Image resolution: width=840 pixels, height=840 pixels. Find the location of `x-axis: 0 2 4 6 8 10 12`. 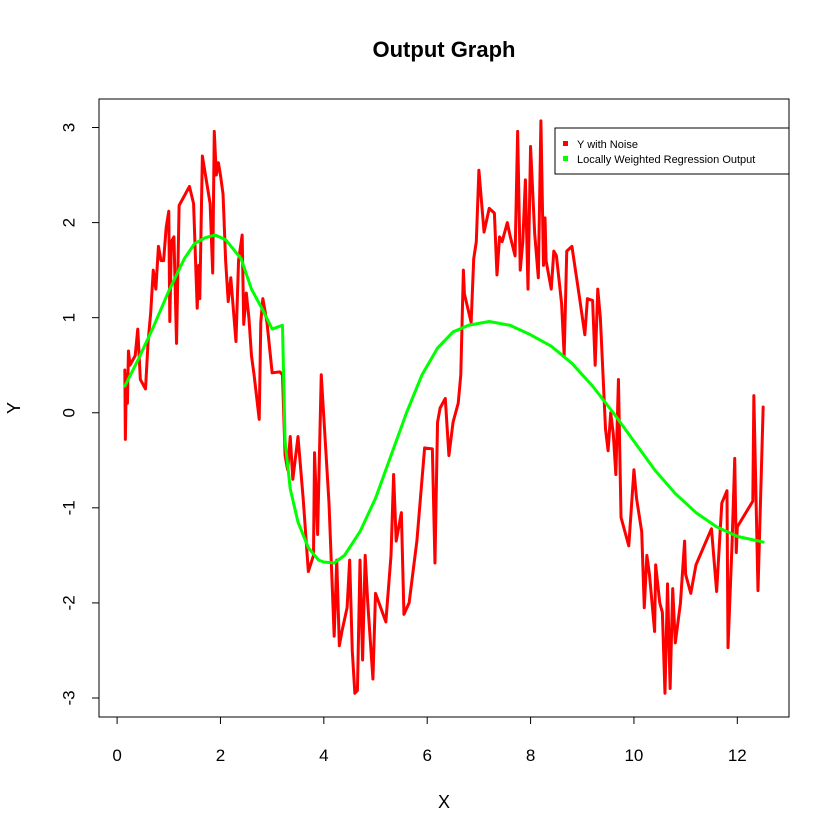

x-axis: 0 2 4 6 8 10 12 is located at coordinates (429, 740).